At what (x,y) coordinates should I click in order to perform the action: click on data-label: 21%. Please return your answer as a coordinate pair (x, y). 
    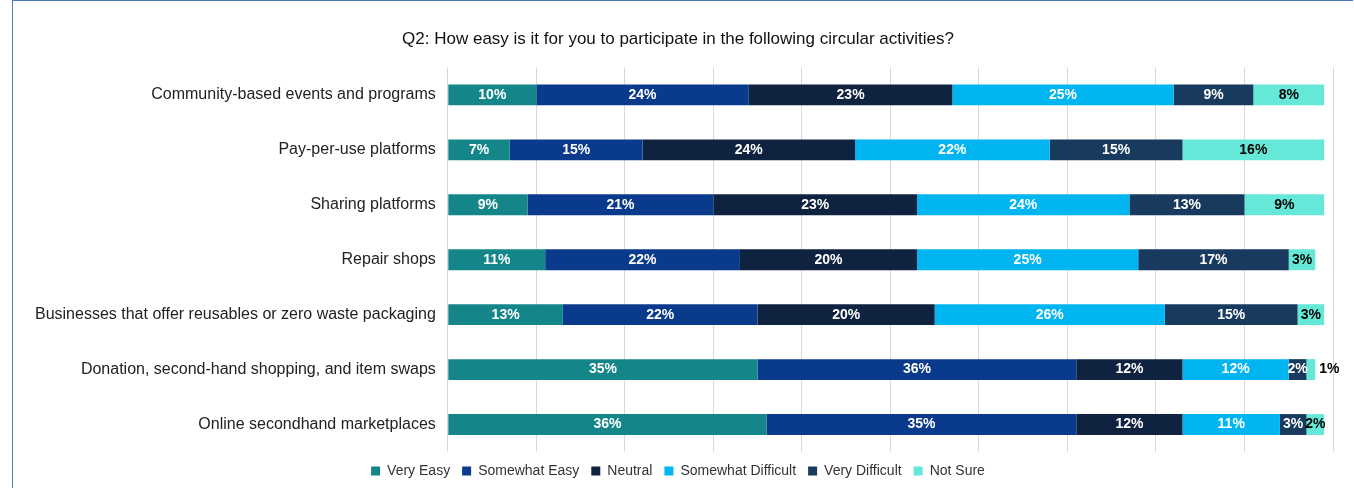
    Looking at the image, I should click on (620, 203).